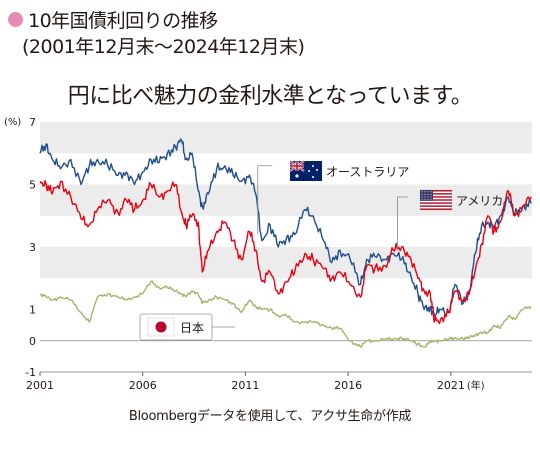  Describe the element at coordinates (40, 385) in the screenshot. I see `x-tick-label: 2001` at that location.